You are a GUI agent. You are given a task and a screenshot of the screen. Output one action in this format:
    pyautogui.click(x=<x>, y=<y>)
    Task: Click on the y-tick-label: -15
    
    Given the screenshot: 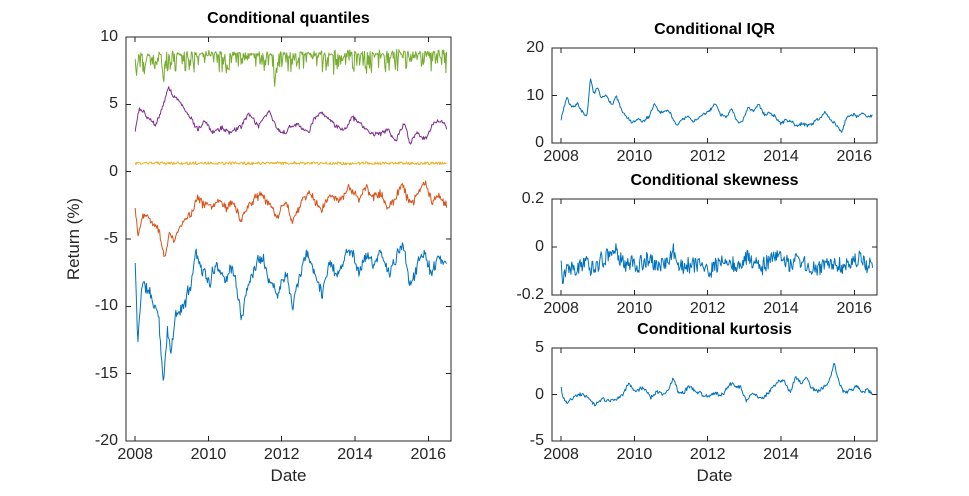 What is the action you would take?
    pyautogui.click(x=106, y=373)
    